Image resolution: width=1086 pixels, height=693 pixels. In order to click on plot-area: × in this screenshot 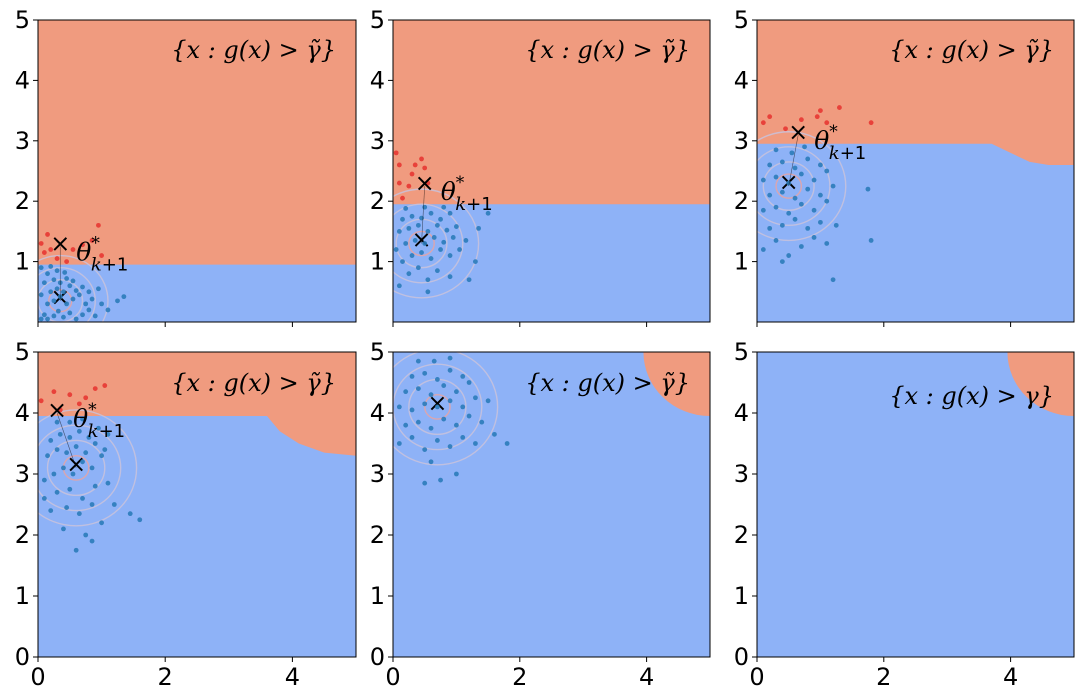, I will do `click(197, 171)`.